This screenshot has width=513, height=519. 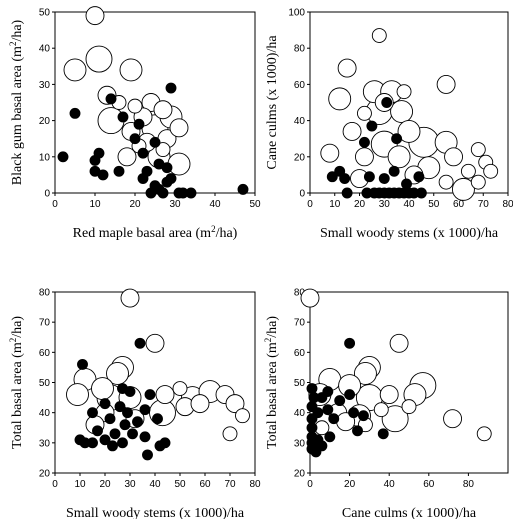 What do you see at coordinates (155, 232) in the screenshot?
I see `x-axis-label: Red maple basal area (m2/ha)` at bounding box center [155, 232].